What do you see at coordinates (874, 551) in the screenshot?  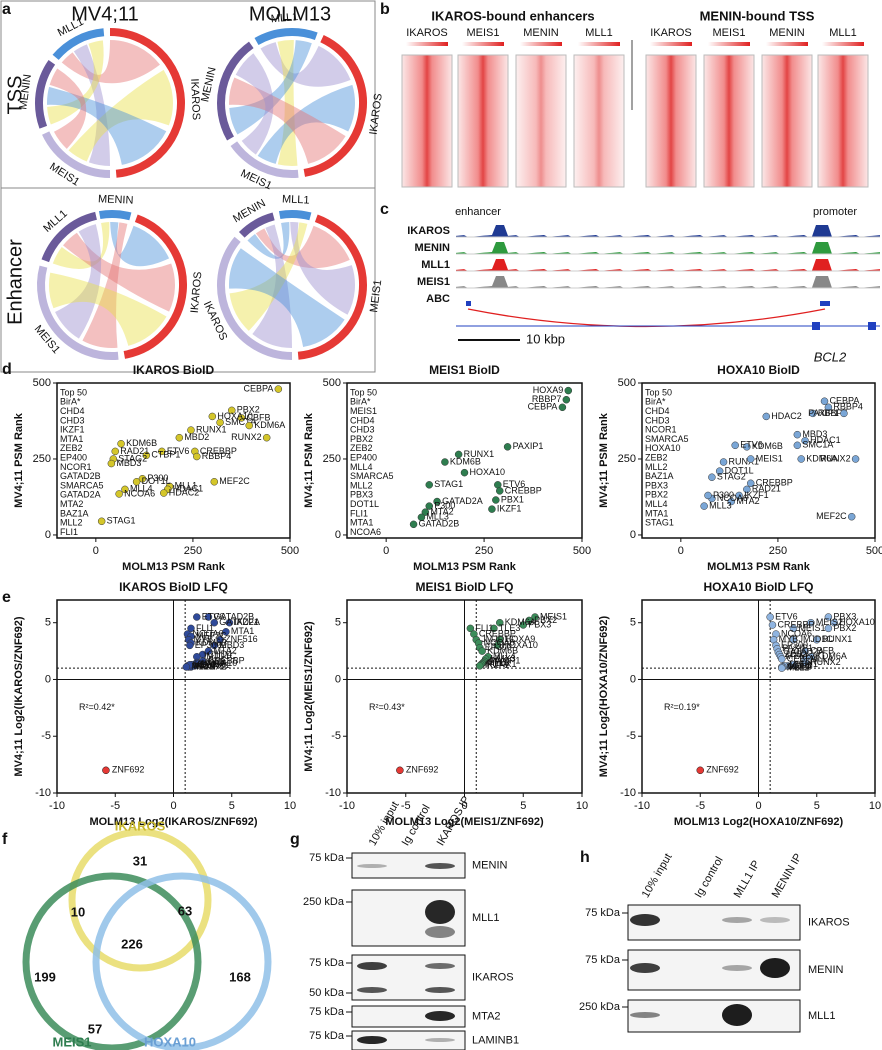 I see `x-tick-label: 500` at bounding box center [874, 551].